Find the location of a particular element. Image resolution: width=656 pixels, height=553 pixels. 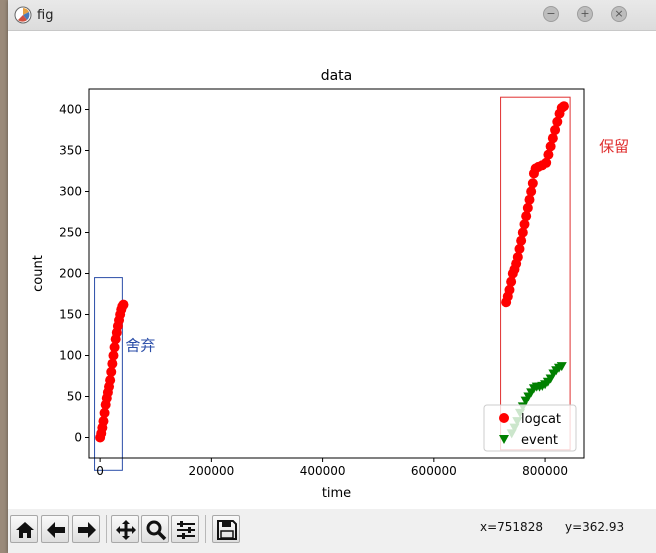

x-tick-label: 400000 is located at coordinates (323, 471).